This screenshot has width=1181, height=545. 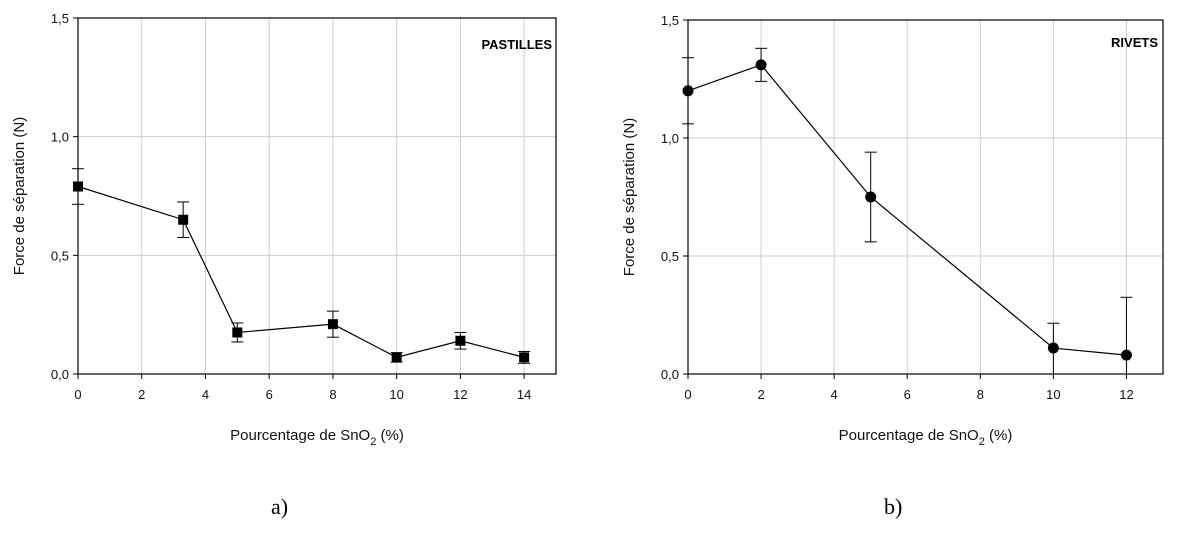 What do you see at coordinates (280, 506) in the screenshot?
I see `panel-label-a: a)` at bounding box center [280, 506].